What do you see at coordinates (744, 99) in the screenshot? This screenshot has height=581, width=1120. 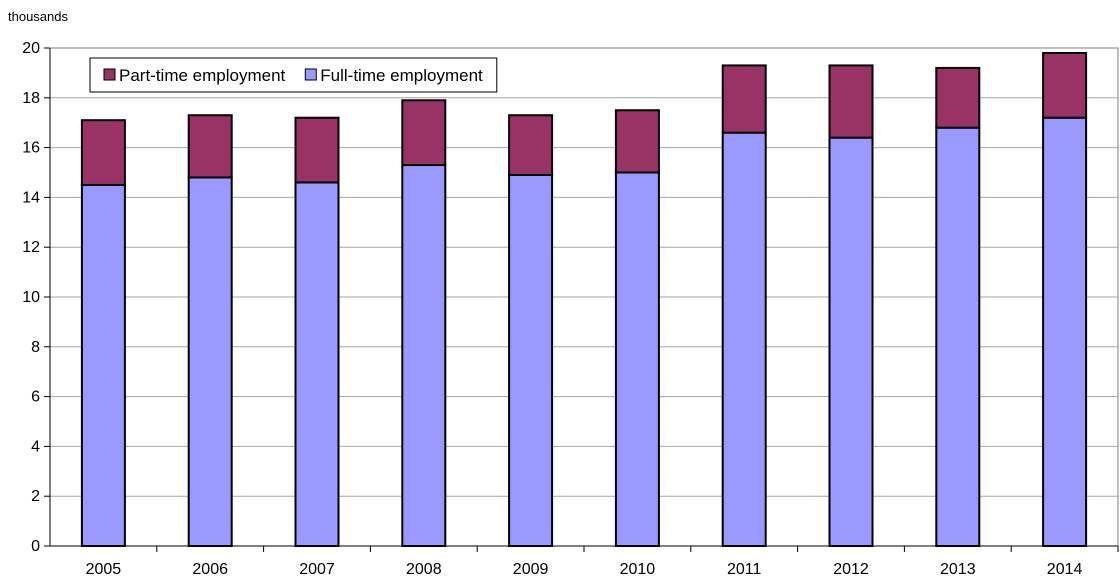 I see `bar-part-time-employment-2011` at bounding box center [744, 99].